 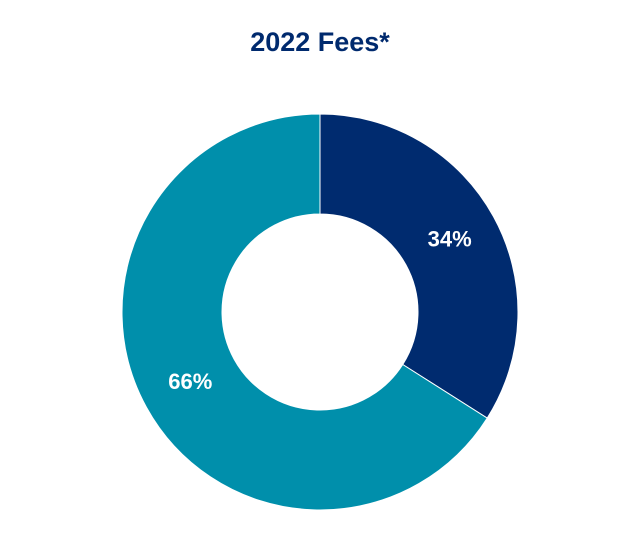 I want to click on slice-label-1: 34%, so click(x=450, y=239).